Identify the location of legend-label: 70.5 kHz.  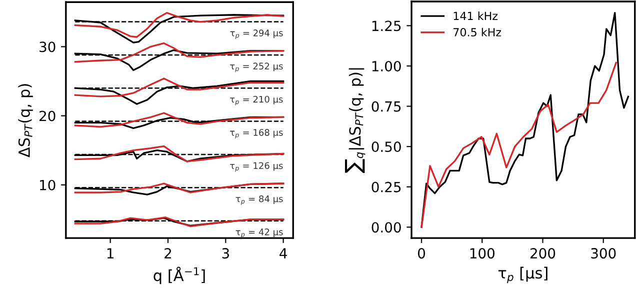
(478, 32).